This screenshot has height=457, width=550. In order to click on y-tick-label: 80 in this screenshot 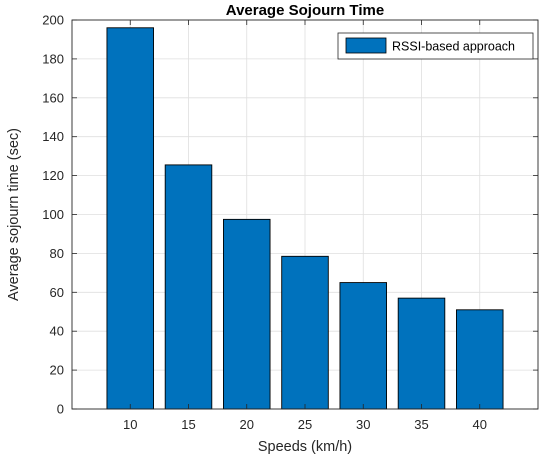, I will do `click(57, 253)`.